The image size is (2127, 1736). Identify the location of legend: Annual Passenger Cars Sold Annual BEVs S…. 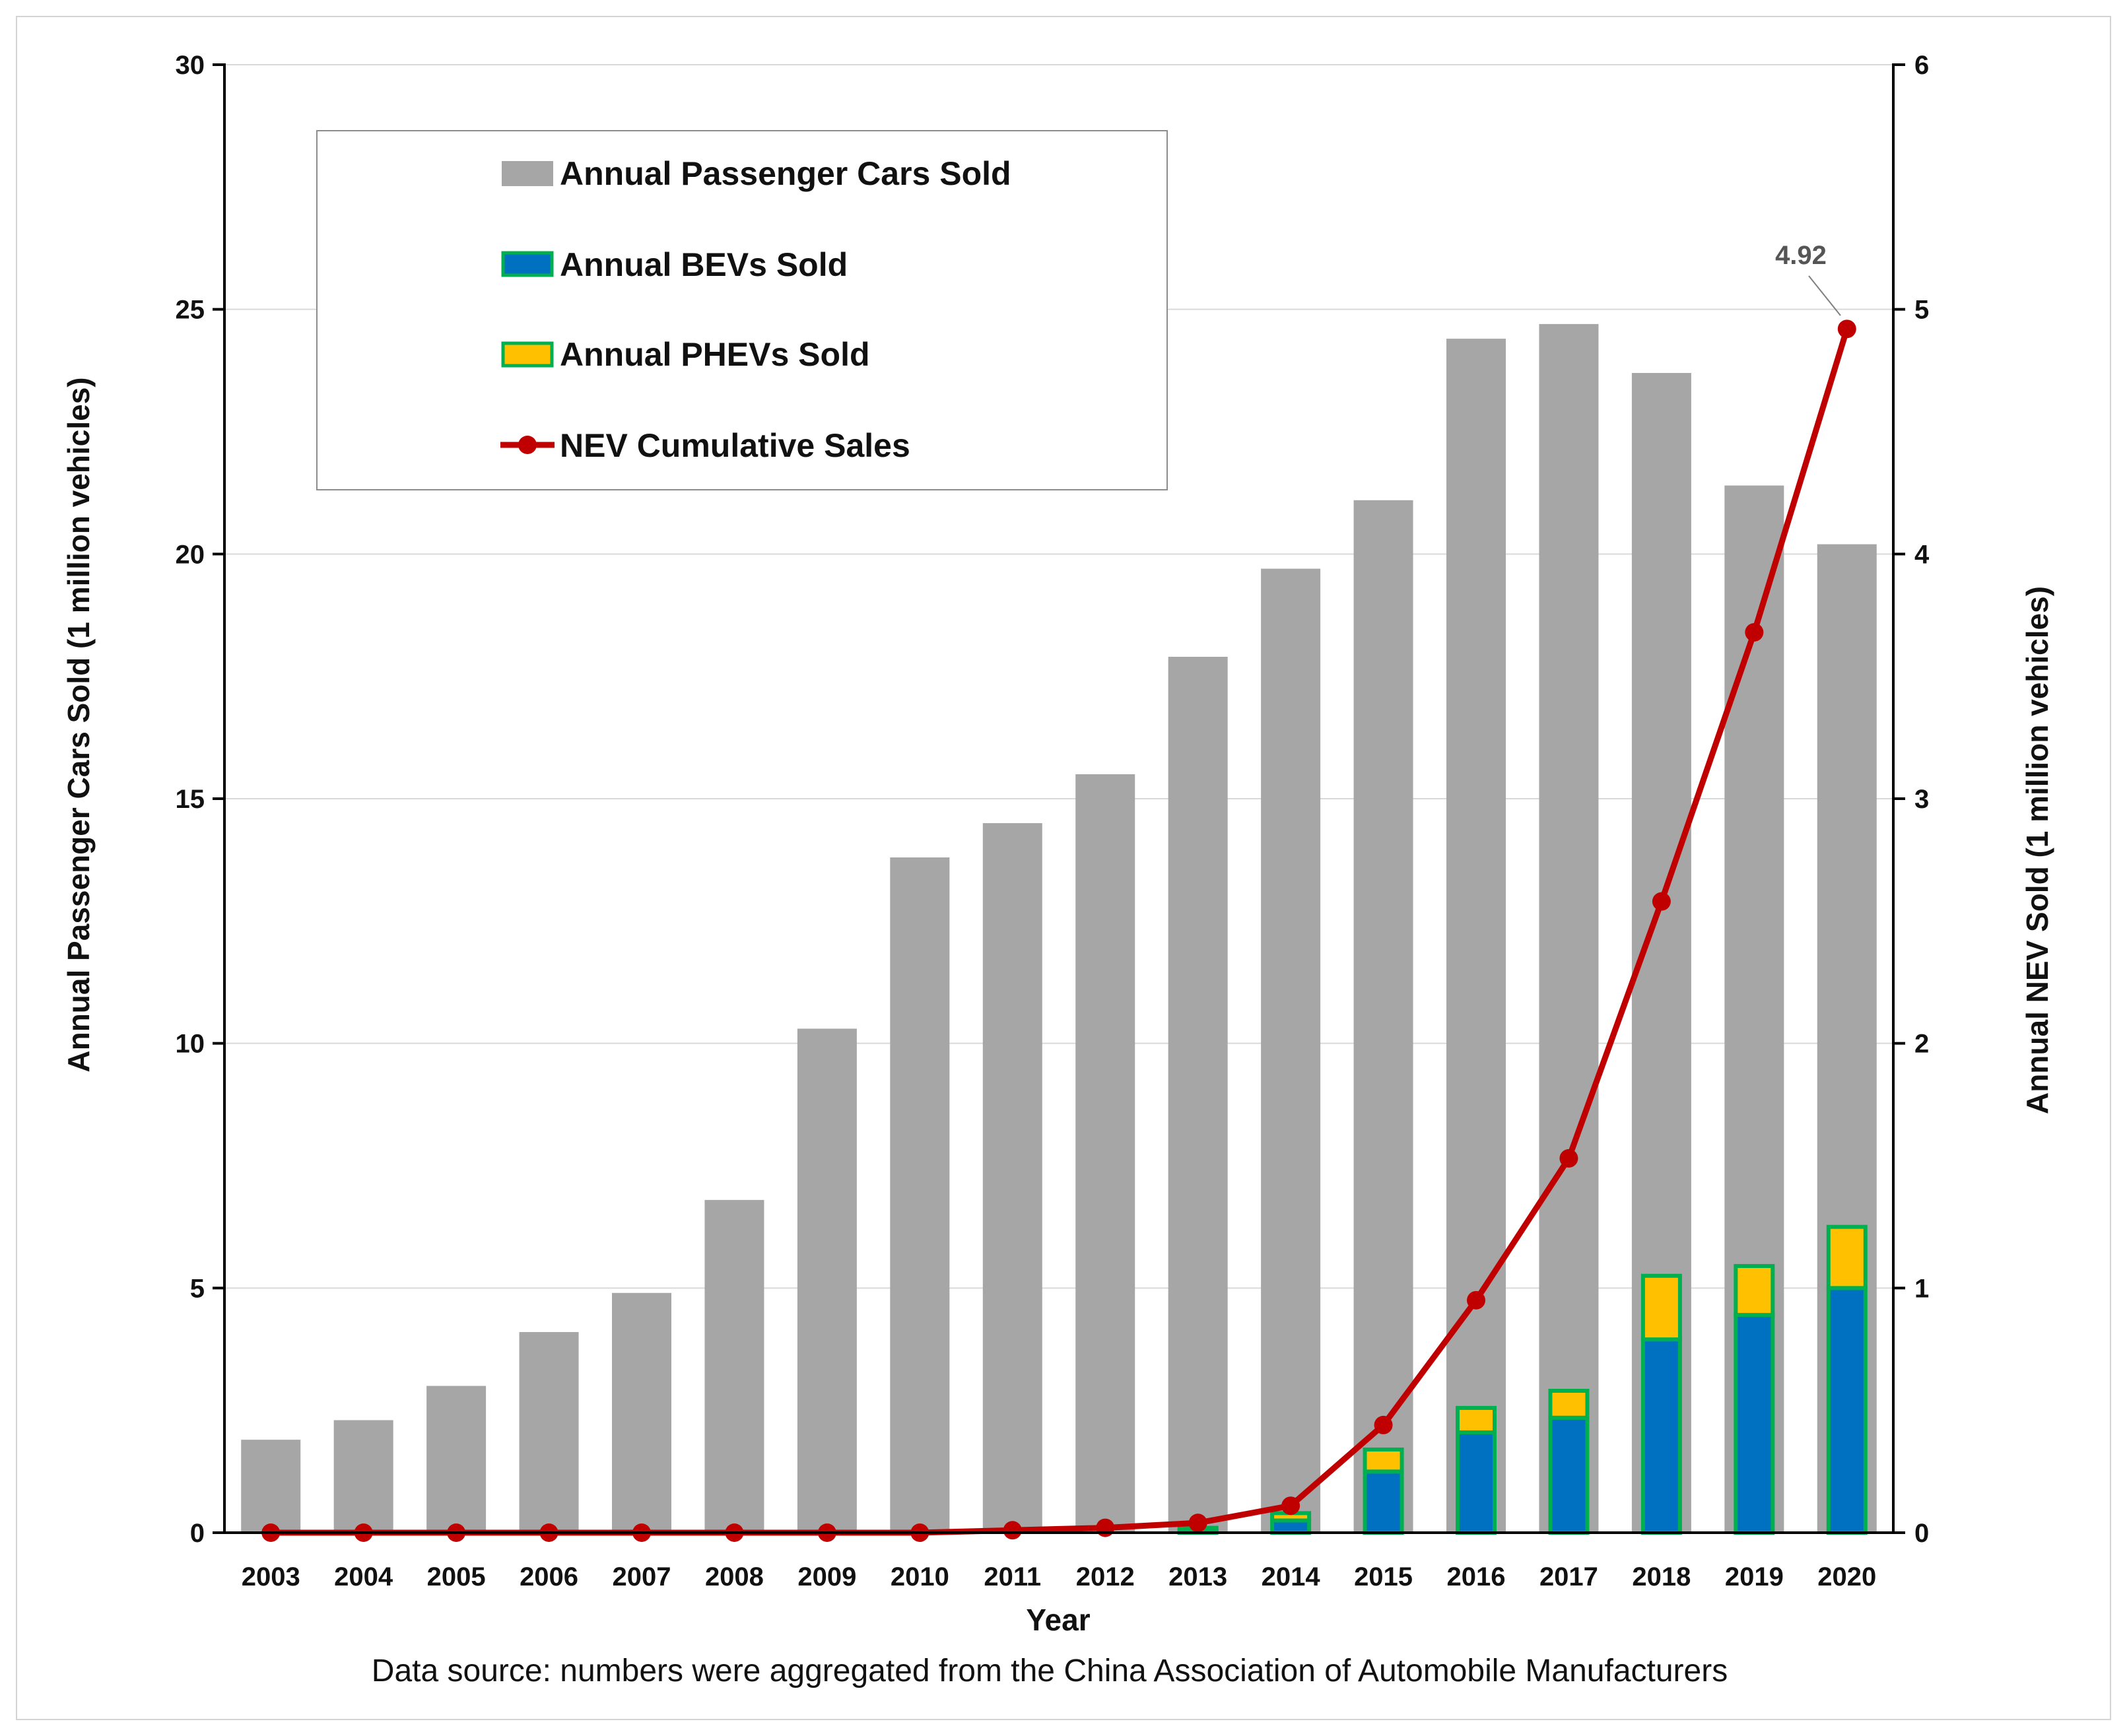
(742, 310).